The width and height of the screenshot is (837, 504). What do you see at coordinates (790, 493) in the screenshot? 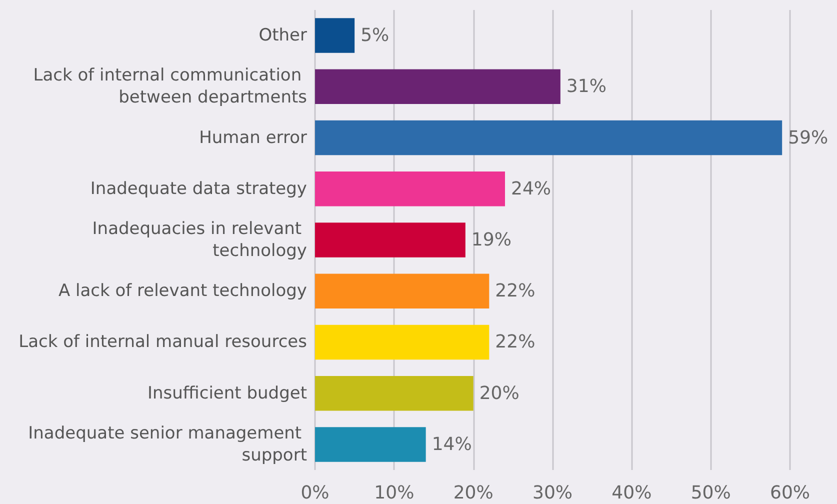
I see `x-tick-label: 60%` at bounding box center [790, 493].